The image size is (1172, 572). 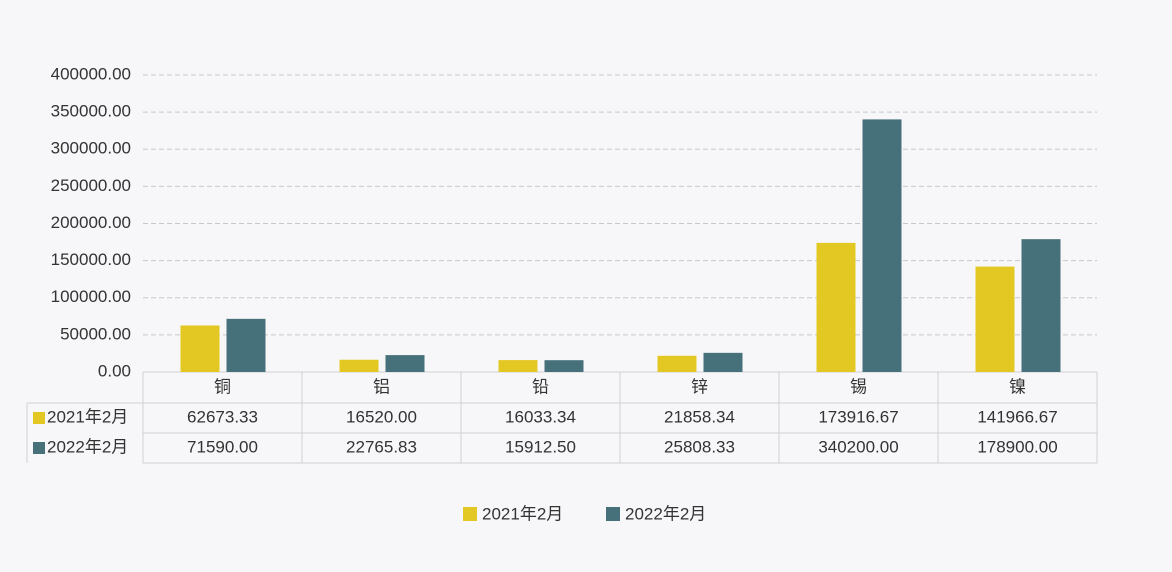 What do you see at coordinates (540, 446) in the screenshot?
I see `table-value: 15912.50` at bounding box center [540, 446].